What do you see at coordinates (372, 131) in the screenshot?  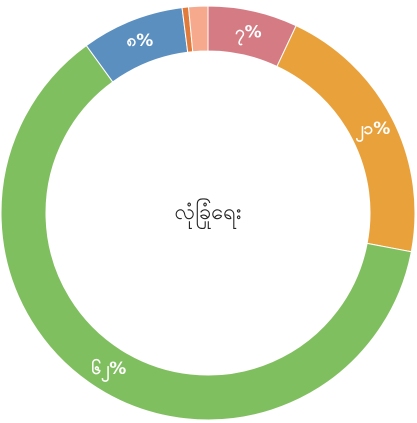 I see `slice-label: ၂၁%` at bounding box center [372, 131].